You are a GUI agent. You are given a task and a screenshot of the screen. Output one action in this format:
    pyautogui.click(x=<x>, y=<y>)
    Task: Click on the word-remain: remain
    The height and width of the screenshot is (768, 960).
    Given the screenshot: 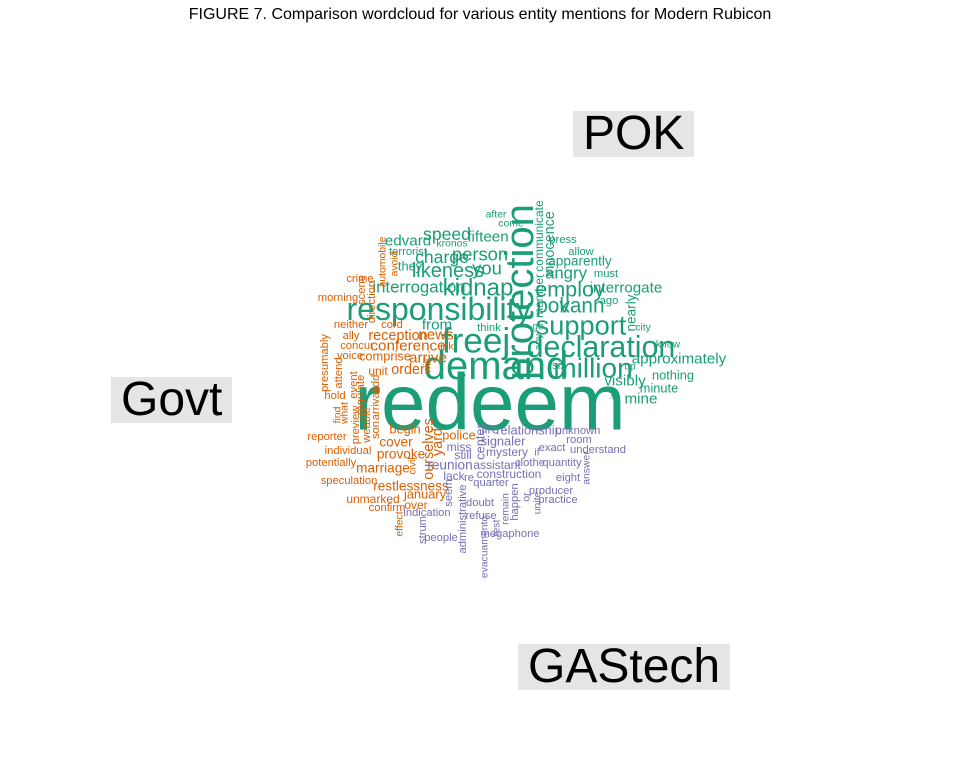 What is the action you would take?
    pyautogui.click(x=506, y=509)
    